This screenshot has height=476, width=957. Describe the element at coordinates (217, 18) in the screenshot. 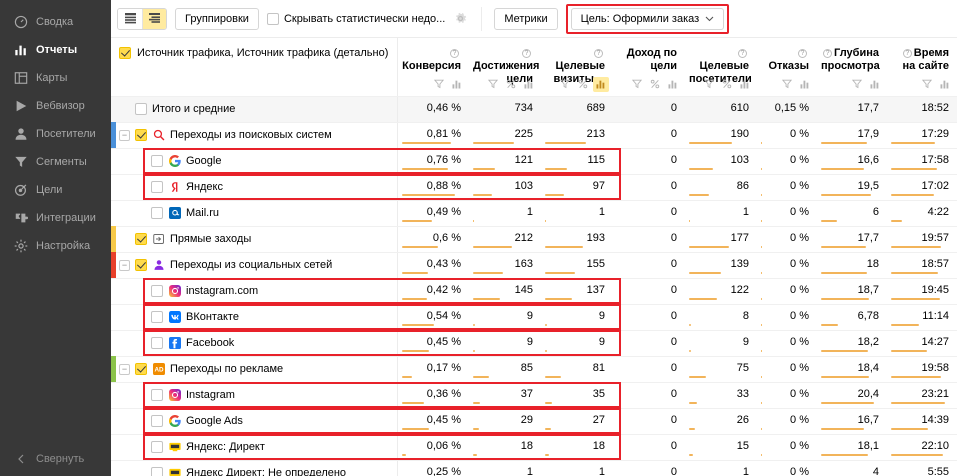

I see `groupings-button: Группировки` at that location.